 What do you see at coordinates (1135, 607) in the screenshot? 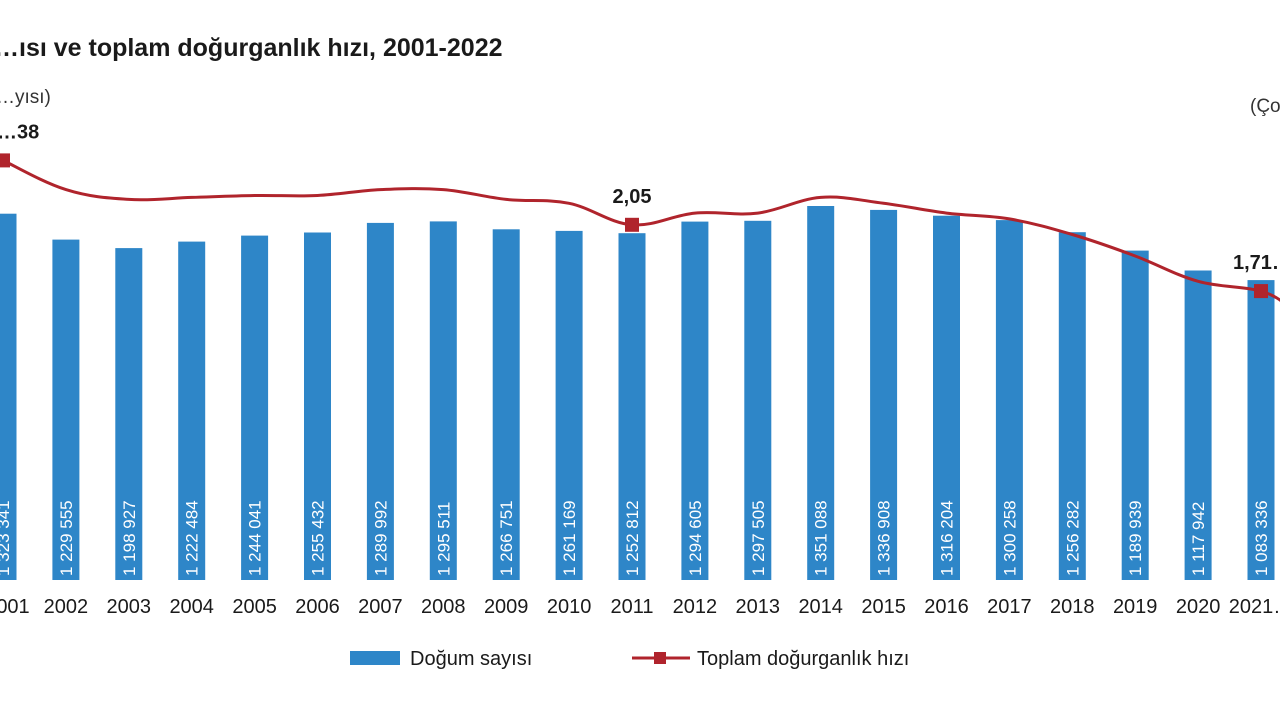
I see `x-tick-2019: 2019` at bounding box center [1135, 607].